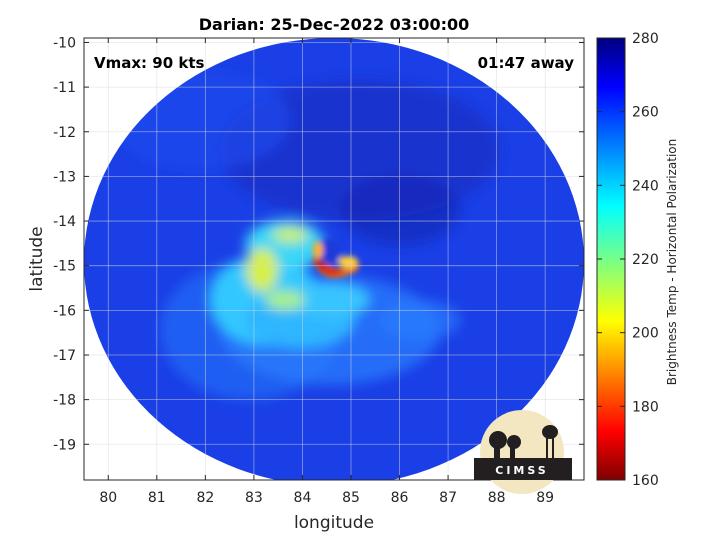  What do you see at coordinates (645, 260) in the screenshot?
I see `colorbar-tick-label: 220` at bounding box center [645, 260].